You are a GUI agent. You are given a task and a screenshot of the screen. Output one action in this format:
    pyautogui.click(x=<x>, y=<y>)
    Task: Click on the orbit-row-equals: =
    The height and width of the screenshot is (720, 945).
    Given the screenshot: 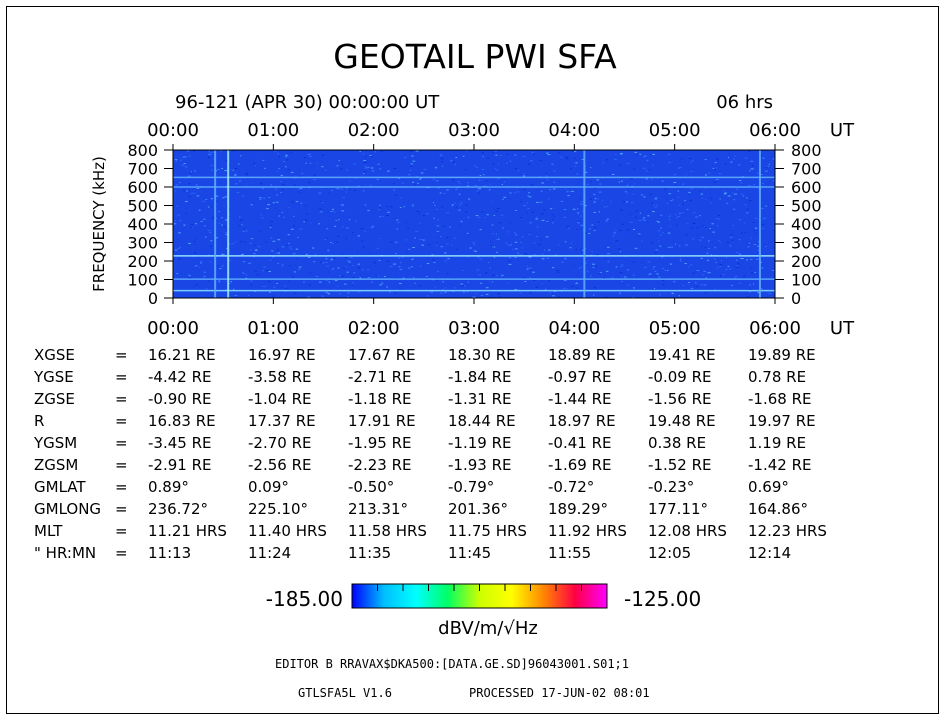 What is the action you would take?
    pyautogui.click(x=121, y=443)
    